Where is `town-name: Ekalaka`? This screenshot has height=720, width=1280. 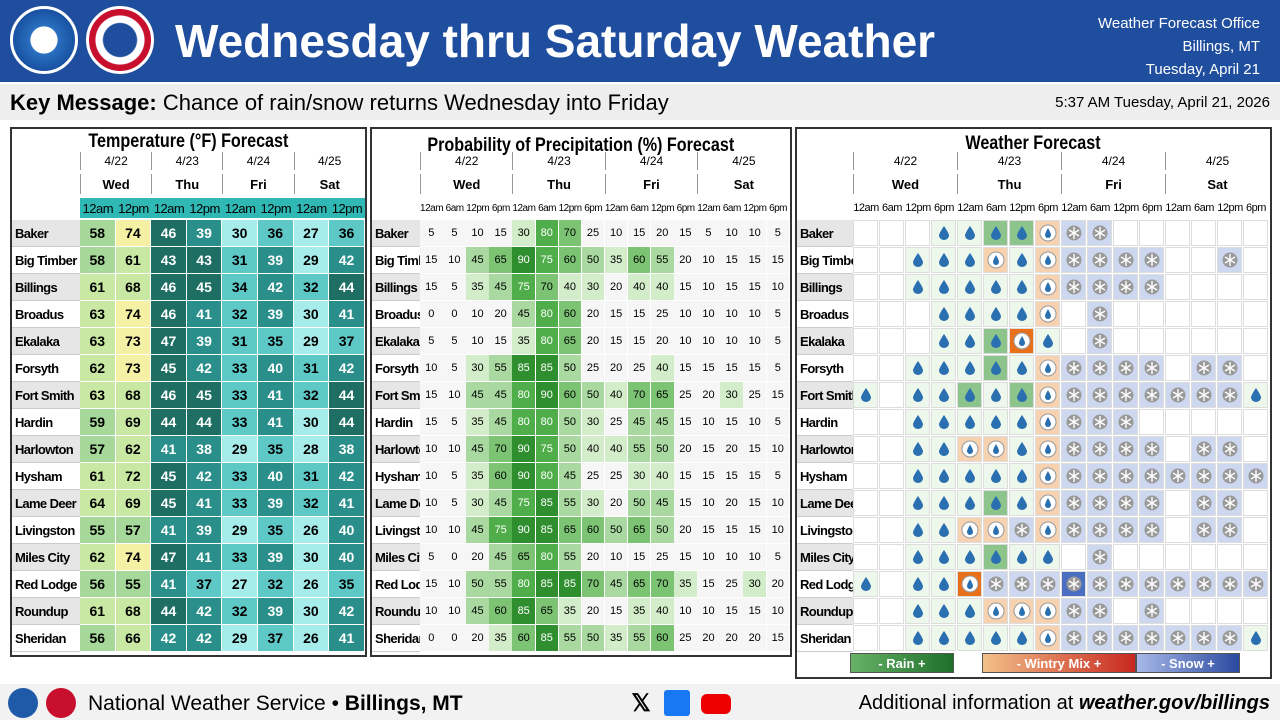 town-name: Ekalaka is located at coordinates (396, 341).